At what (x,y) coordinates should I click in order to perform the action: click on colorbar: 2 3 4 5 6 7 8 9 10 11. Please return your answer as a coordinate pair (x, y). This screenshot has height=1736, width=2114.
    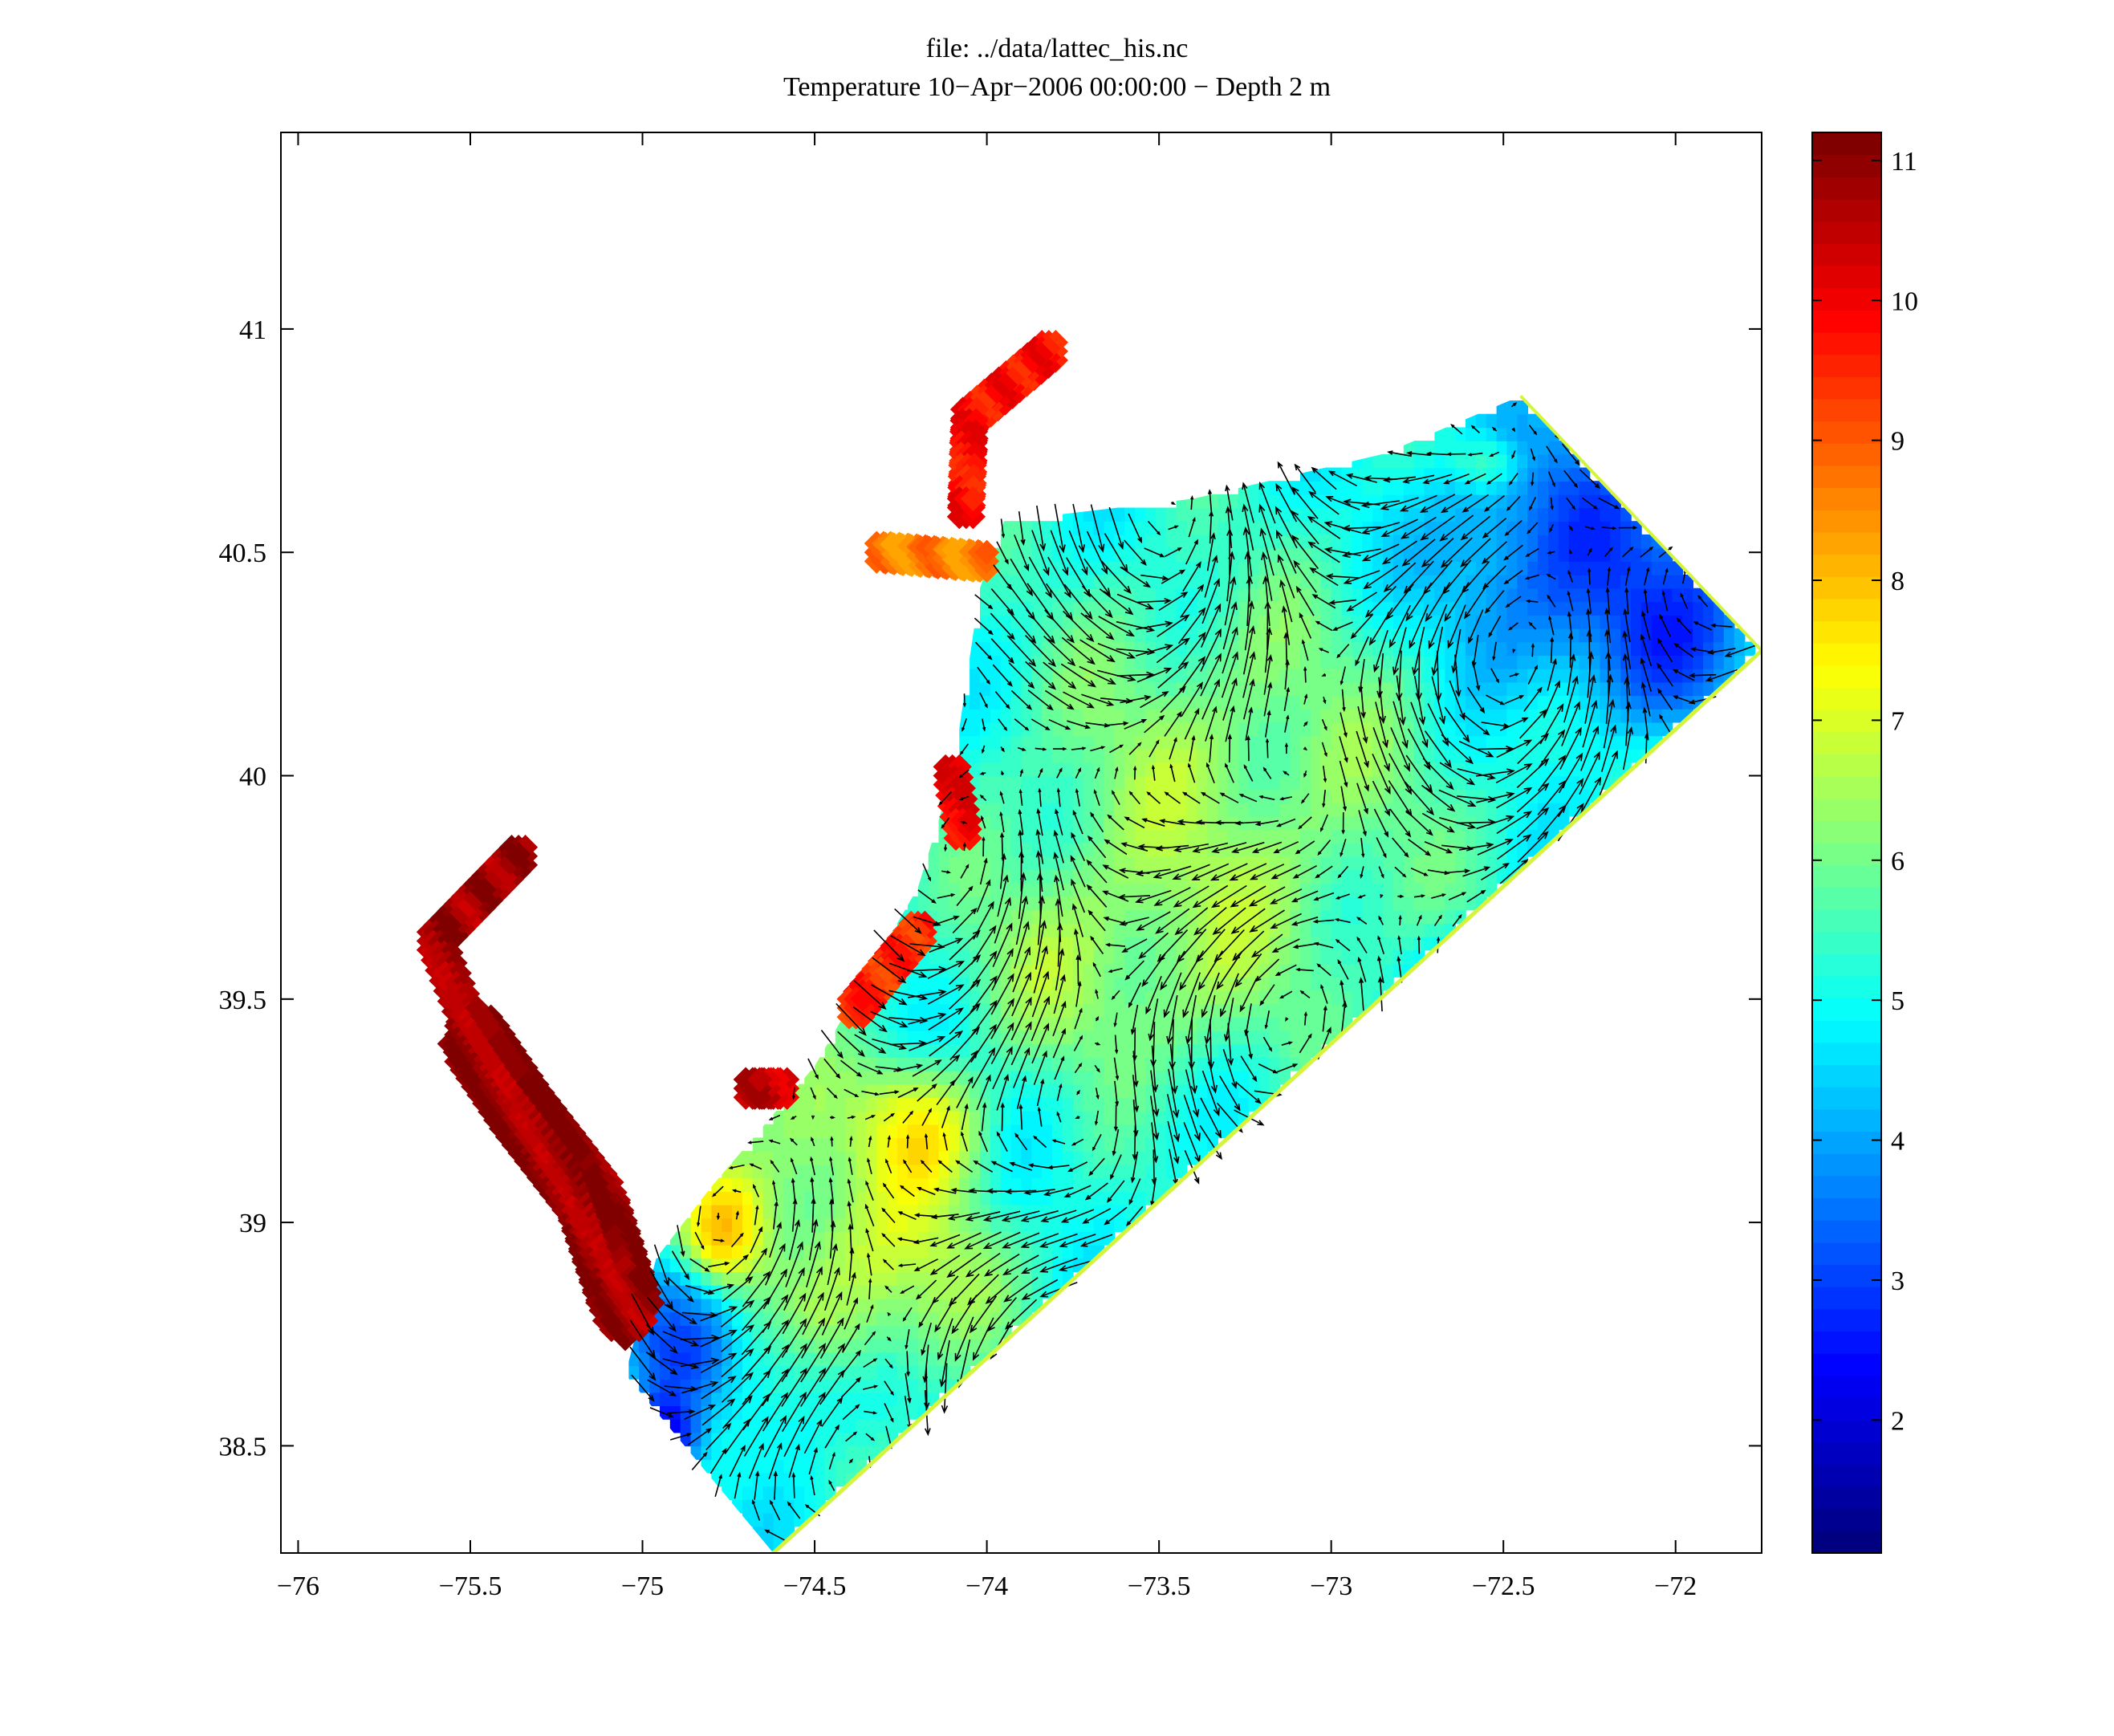
    Looking at the image, I should click on (1865, 843).